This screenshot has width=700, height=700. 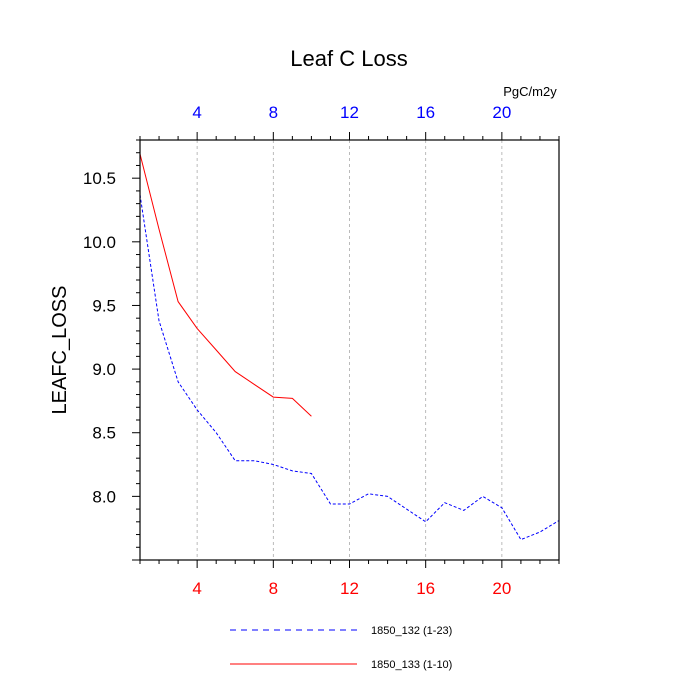 What do you see at coordinates (341, 648) in the screenshot?
I see `legend: 1850_132 (1-23) 1850_133 (1-10)` at bounding box center [341, 648].